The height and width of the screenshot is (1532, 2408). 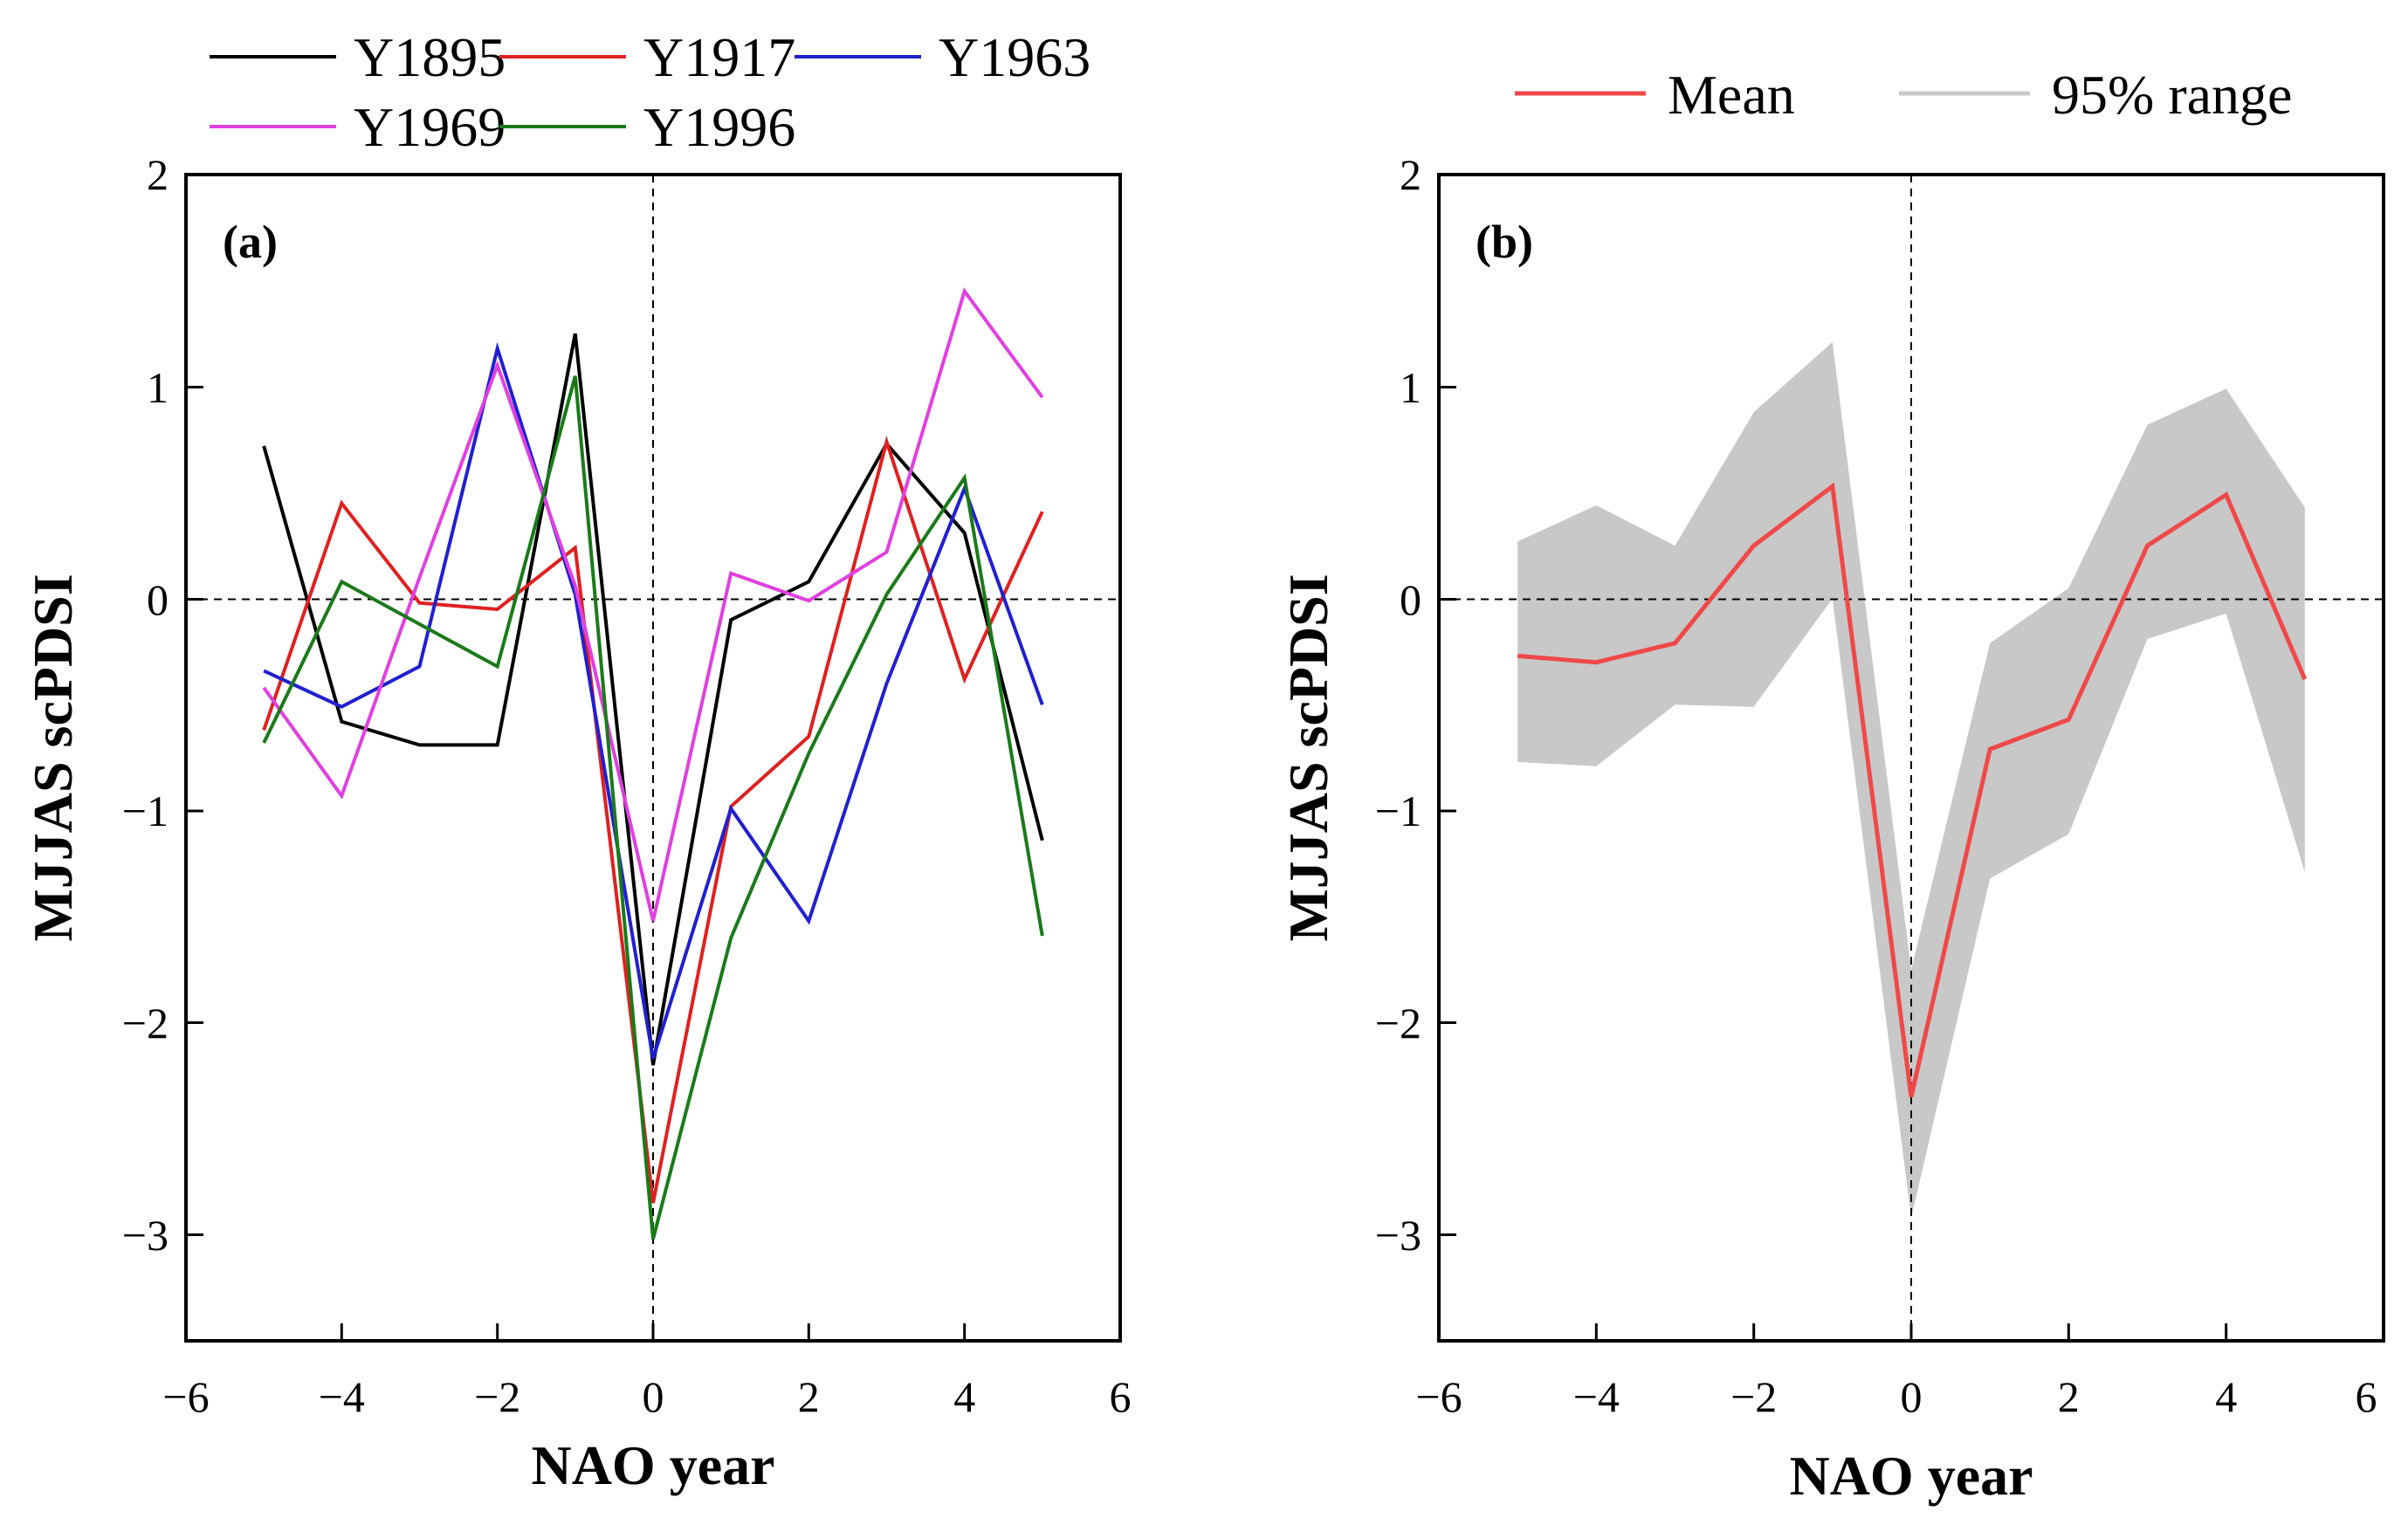 What do you see at coordinates (497, 1396) in the screenshot?
I see `x-tick-label-a: −2` at bounding box center [497, 1396].